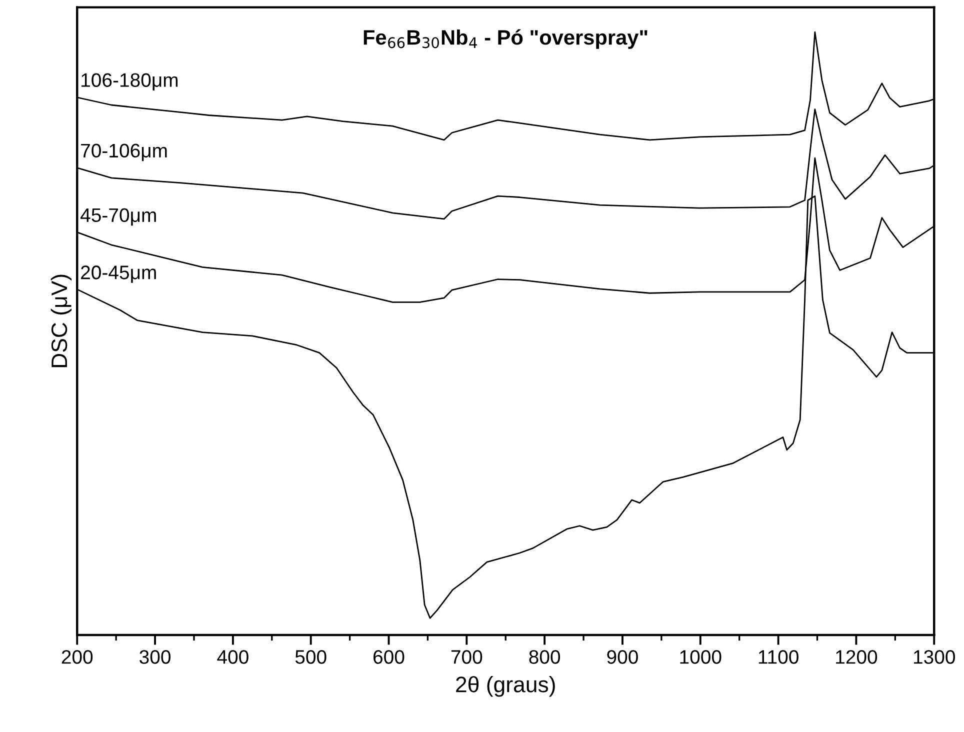  I want to click on x-tick-label: 1200, so click(857, 657).